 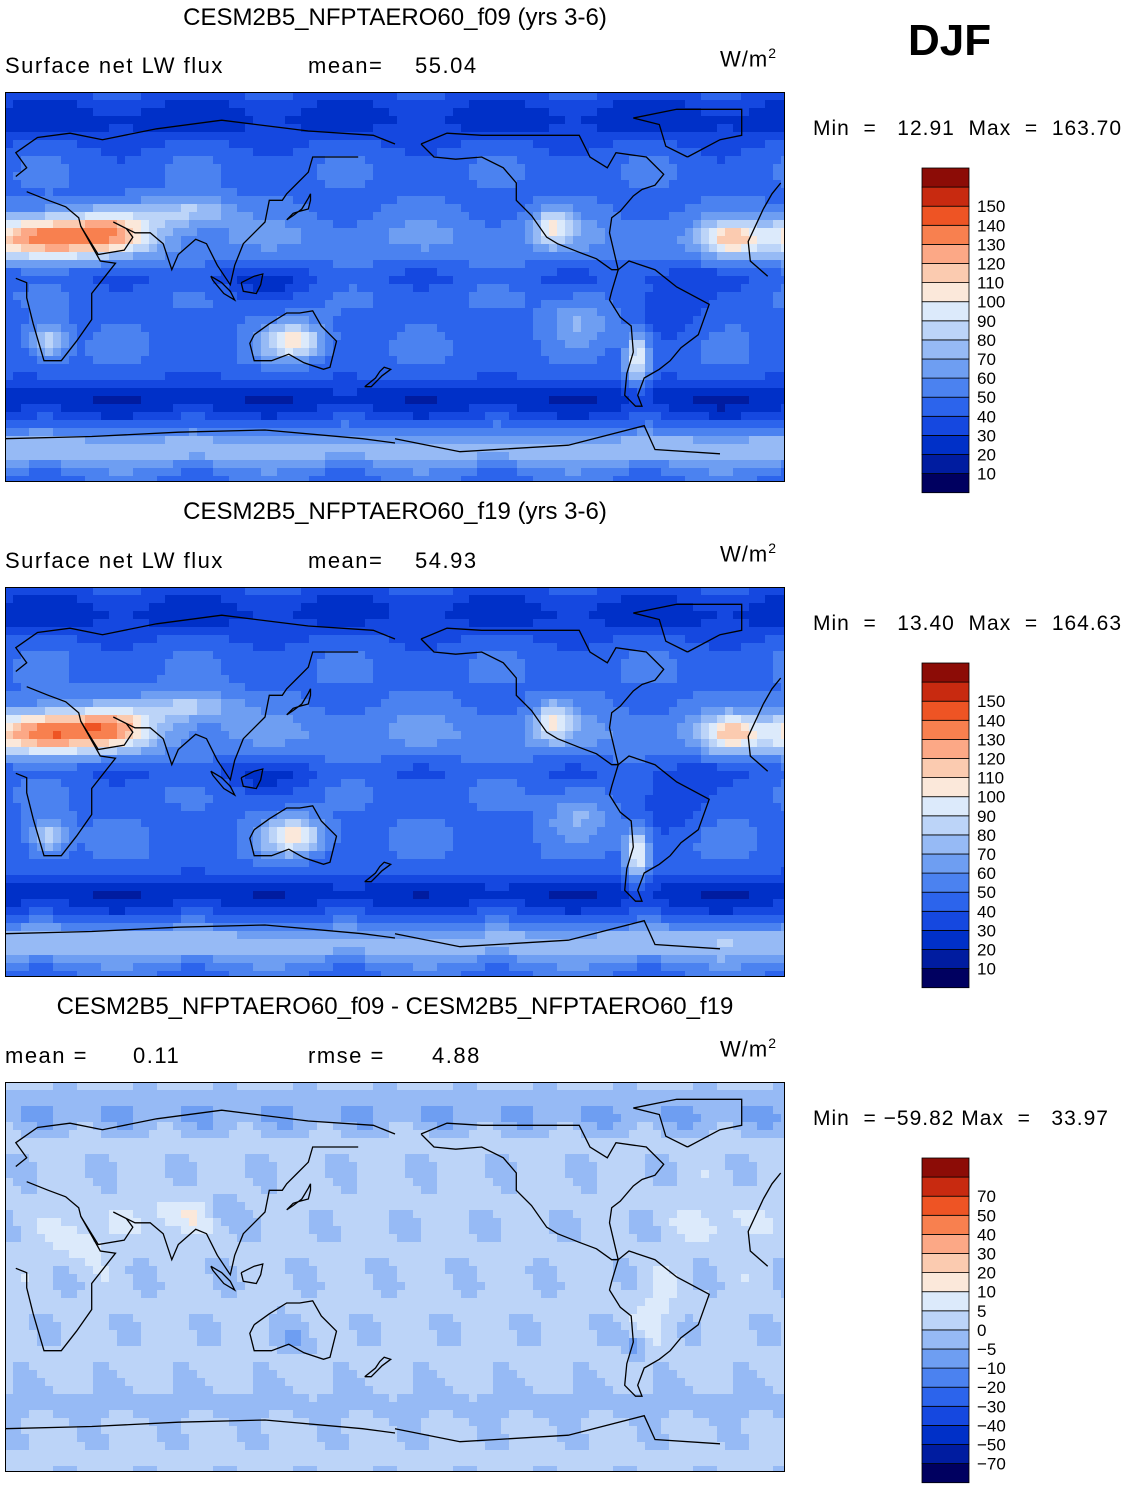 What do you see at coordinates (748, 1048) in the screenshot?
I see `panel3-units: W/m2` at bounding box center [748, 1048].